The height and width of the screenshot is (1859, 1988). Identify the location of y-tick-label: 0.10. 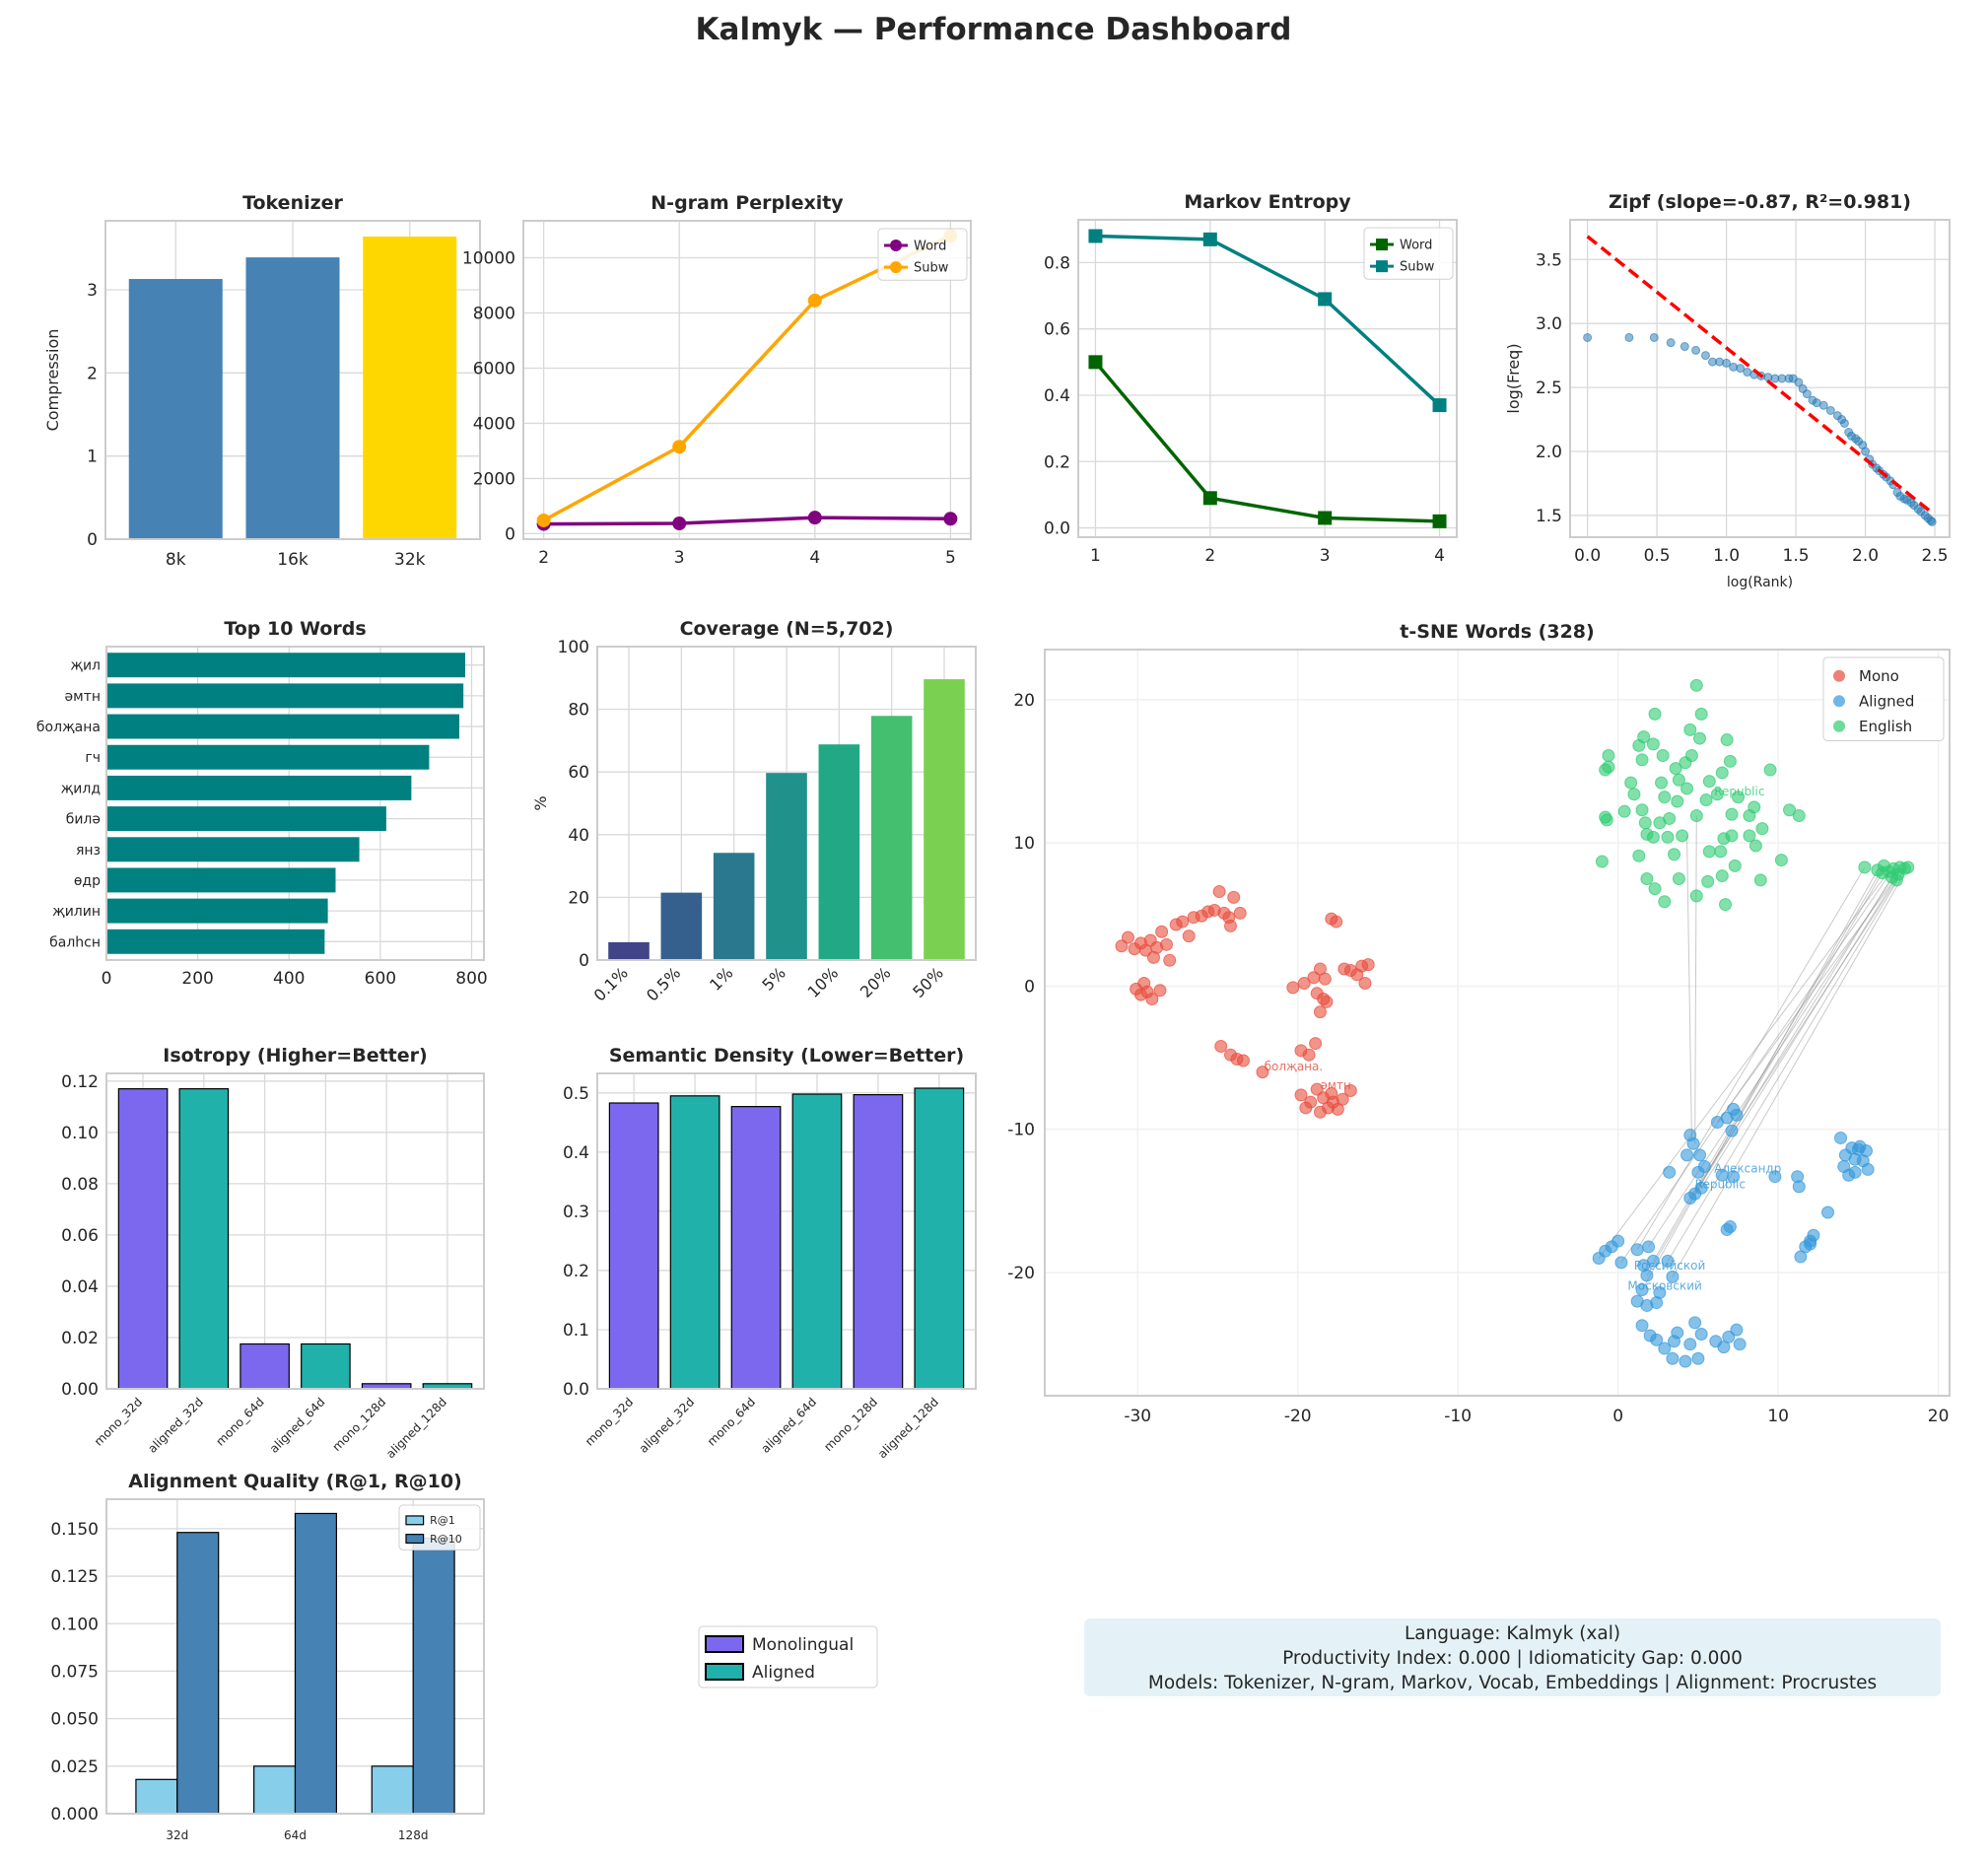
(80, 1133).